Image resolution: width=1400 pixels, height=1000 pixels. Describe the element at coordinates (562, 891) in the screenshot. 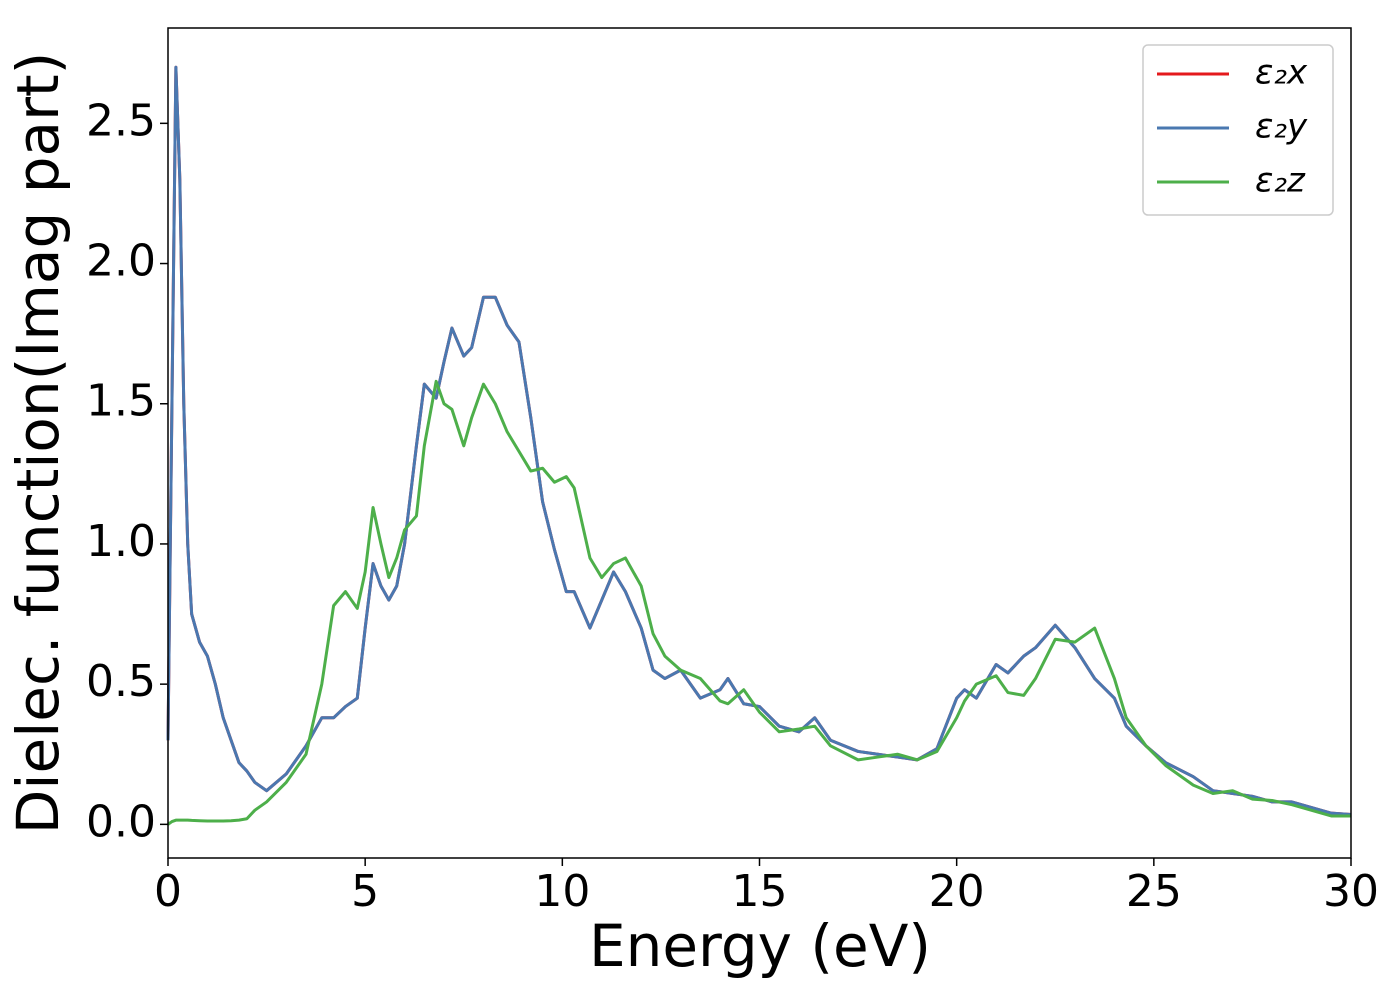

I see `x-tick-label: 10` at that location.